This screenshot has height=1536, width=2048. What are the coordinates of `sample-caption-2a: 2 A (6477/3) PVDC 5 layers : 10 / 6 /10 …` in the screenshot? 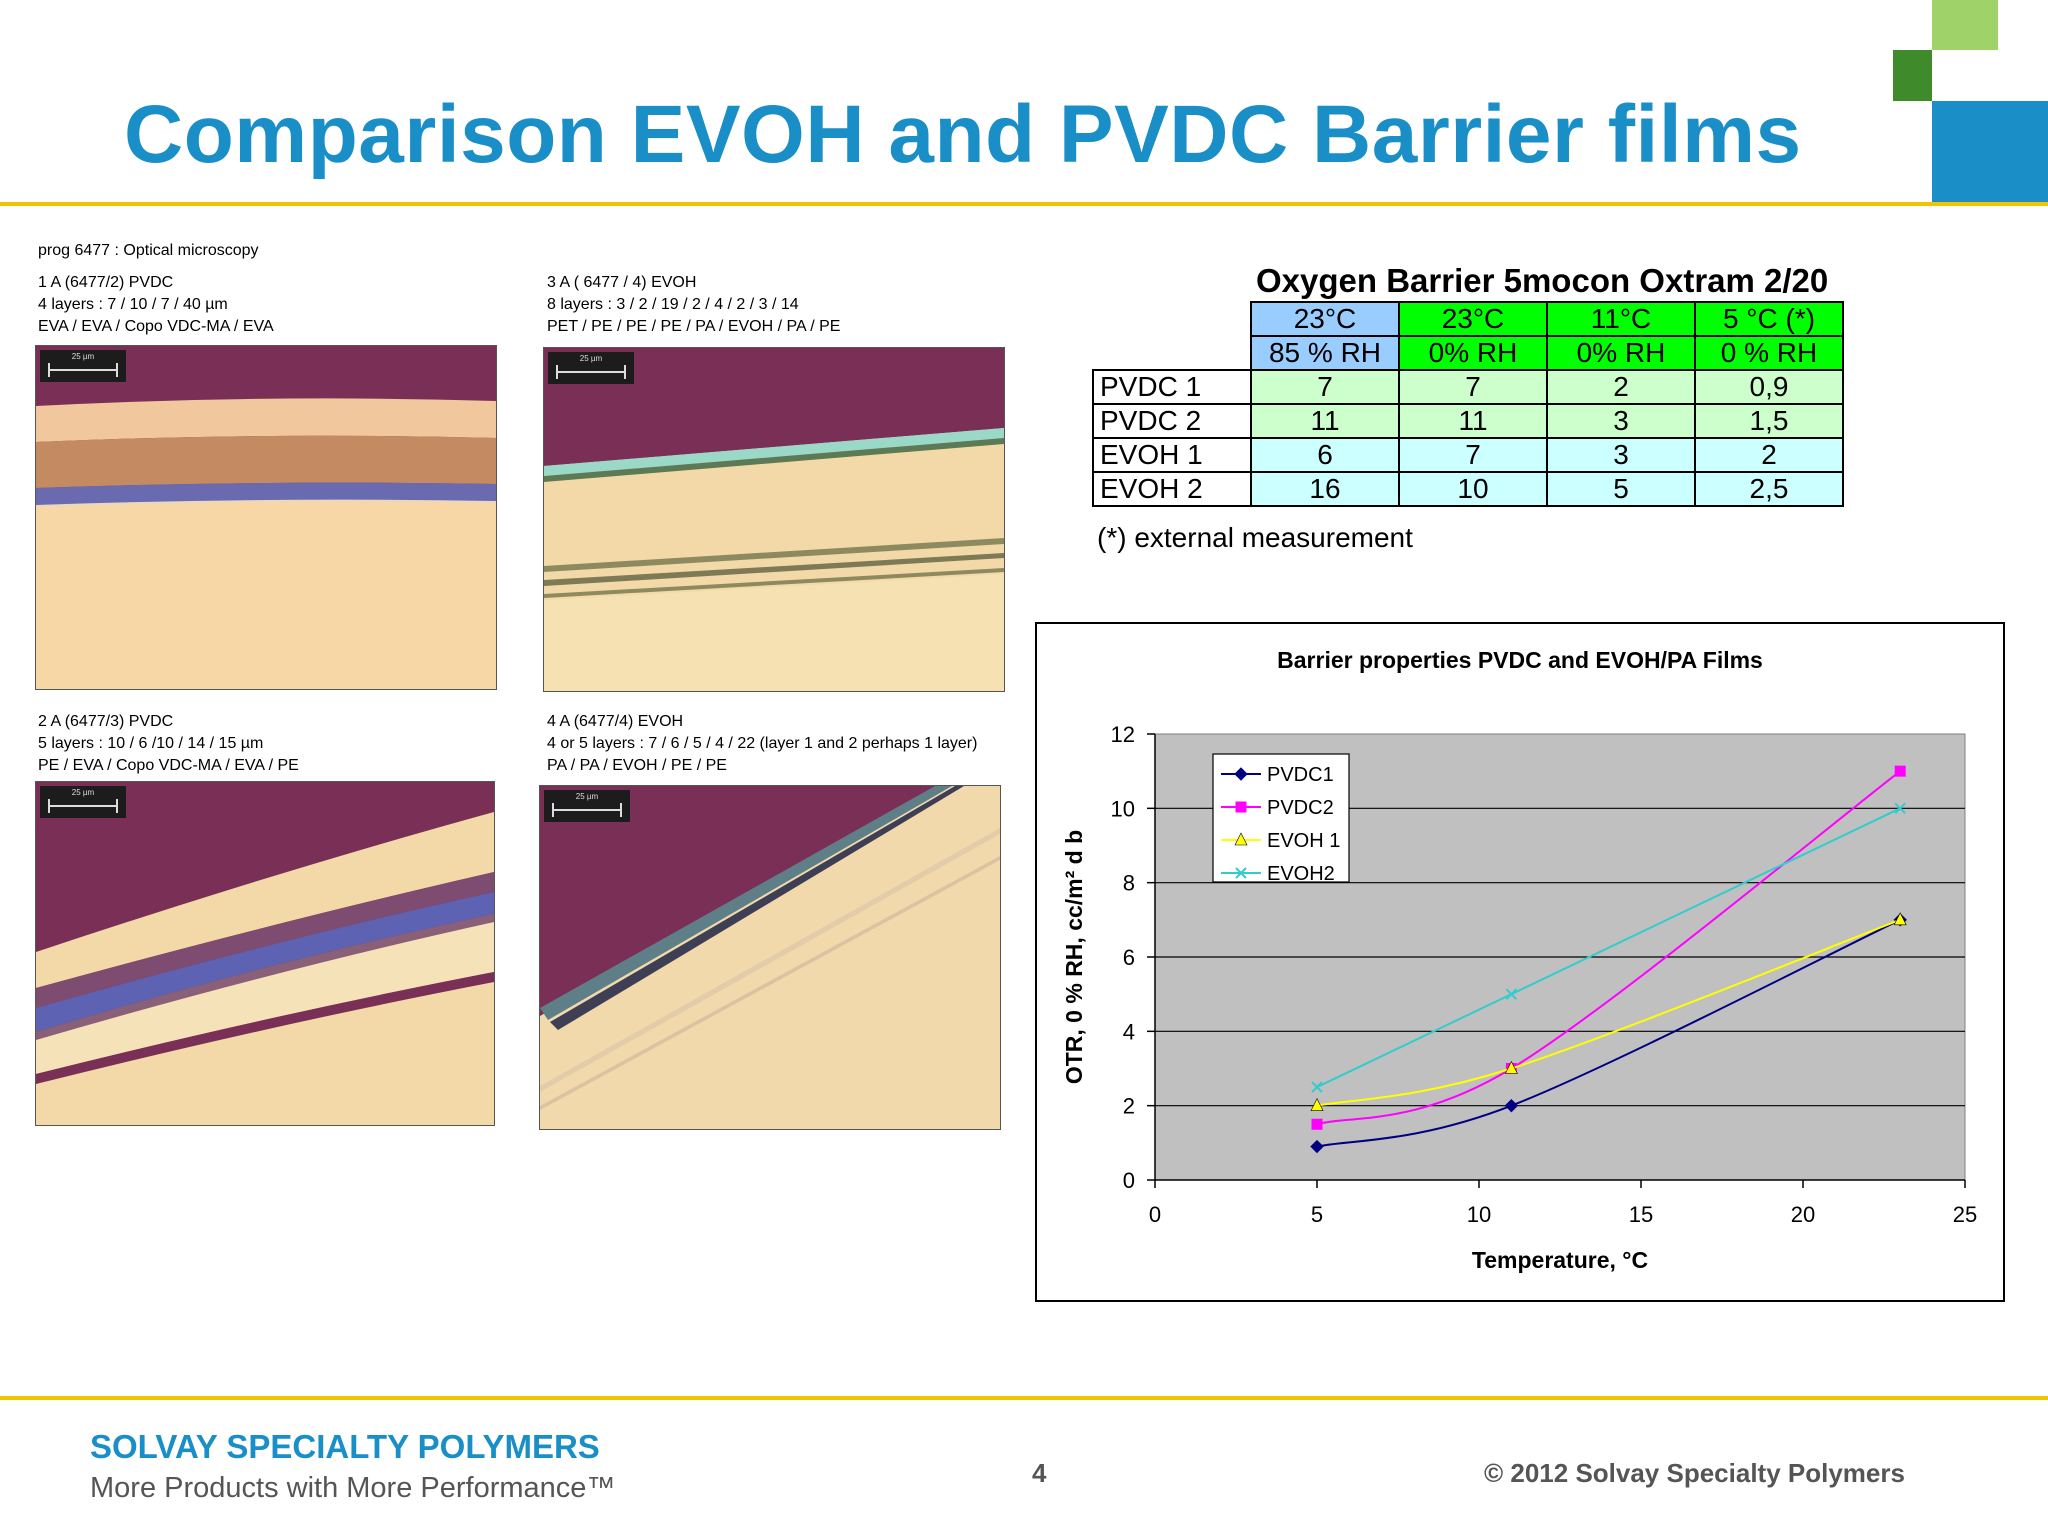 It's located at (168, 744).